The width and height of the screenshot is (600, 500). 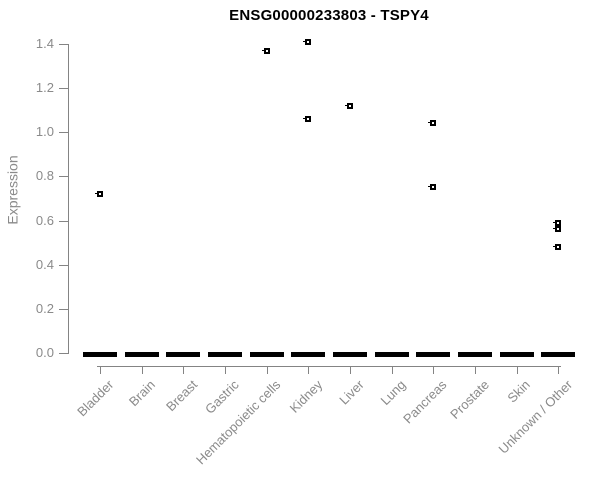 I want to click on y-tick-label: 0.6, so click(x=44, y=220).